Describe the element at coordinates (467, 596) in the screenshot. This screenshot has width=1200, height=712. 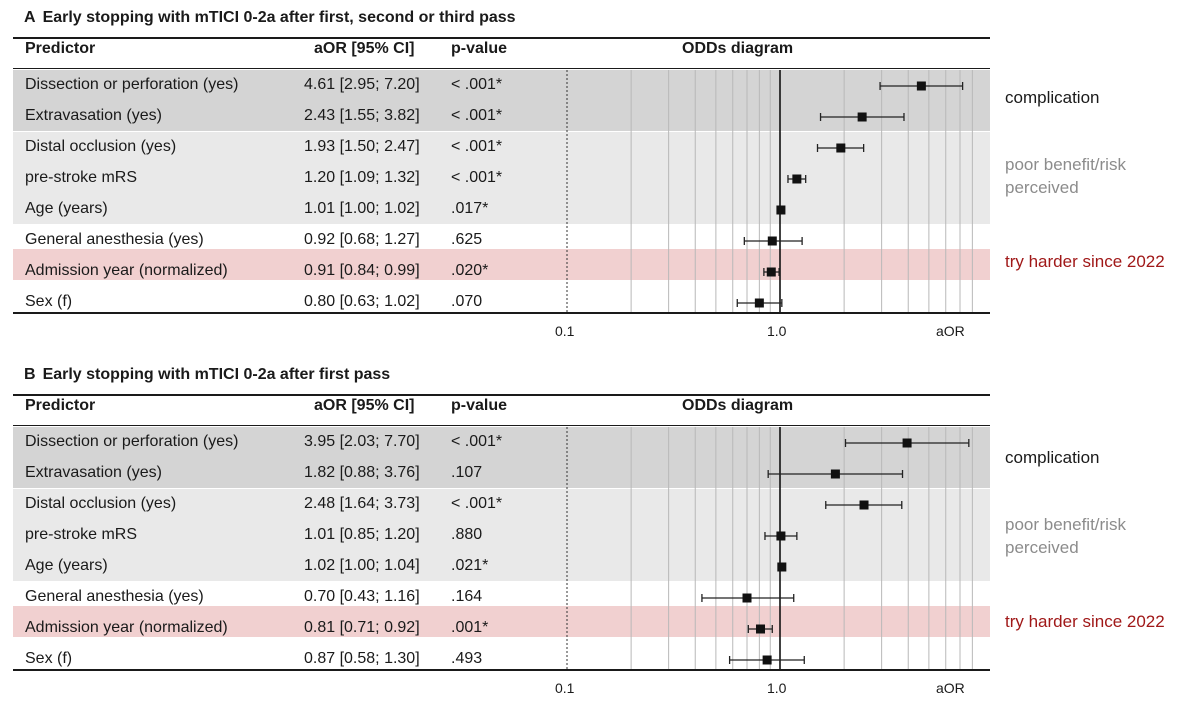
I see `p-value-cell: .164` at that location.